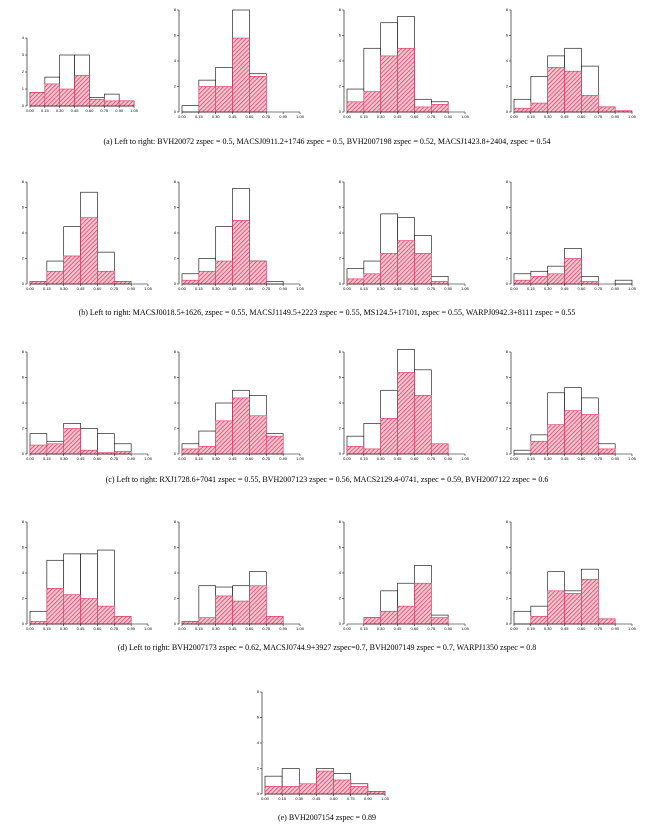 The width and height of the screenshot is (654, 830). What do you see at coordinates (23, 54) in the screenshot?
I see `y-tick-label: 3` at bounding box center [23, 54].